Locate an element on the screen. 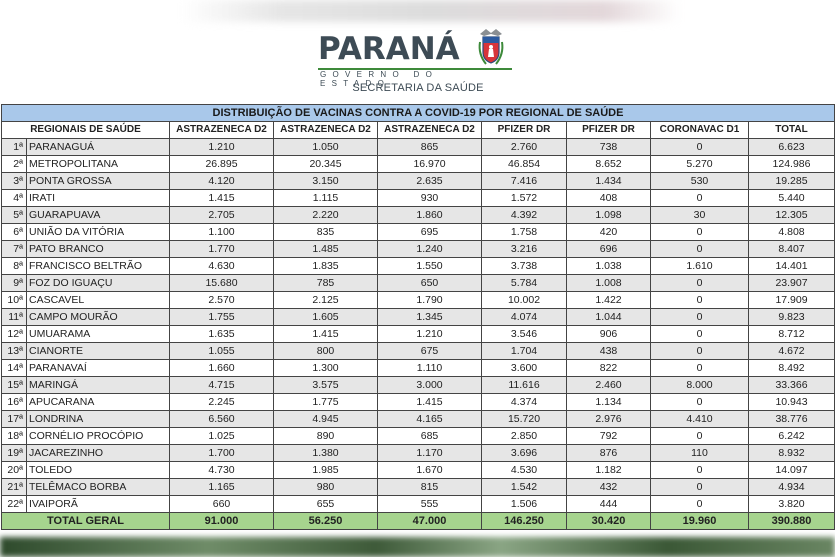 The width and height of the screenshot is (835, 557). regional-name: TOLEDO is located at coordinates (98, 470).